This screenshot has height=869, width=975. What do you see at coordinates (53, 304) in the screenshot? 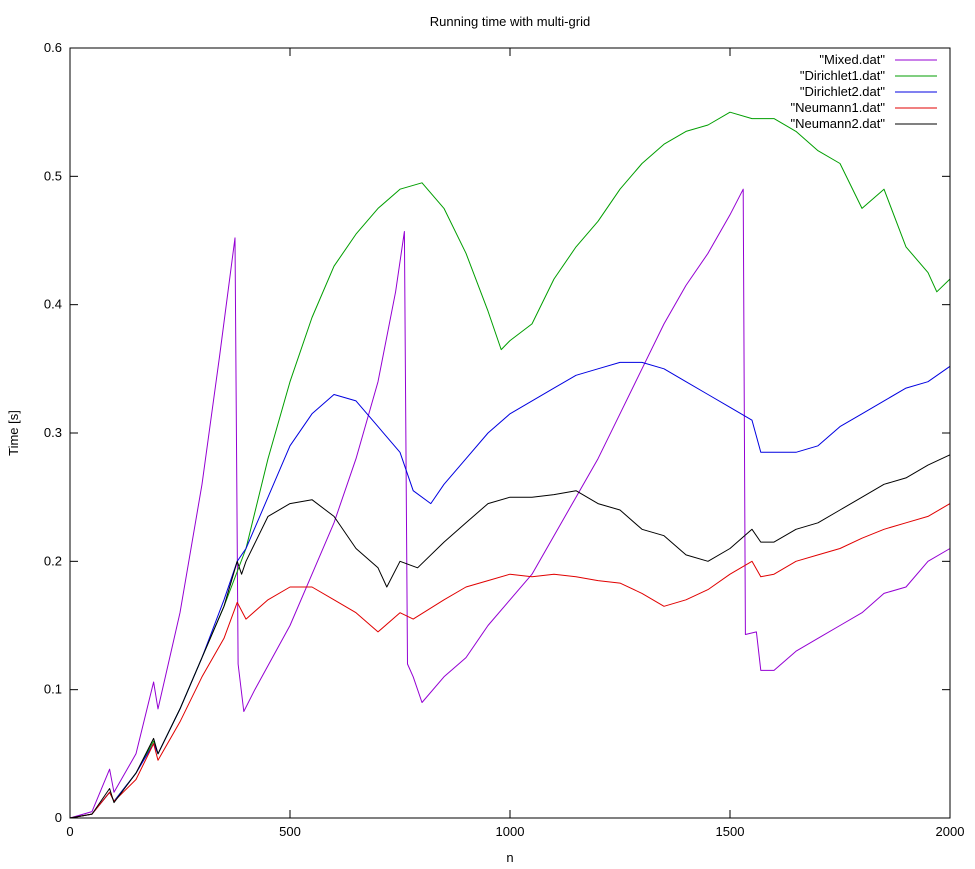
I see `y-tick-label: 0.4` at bounding box center [53, 304].